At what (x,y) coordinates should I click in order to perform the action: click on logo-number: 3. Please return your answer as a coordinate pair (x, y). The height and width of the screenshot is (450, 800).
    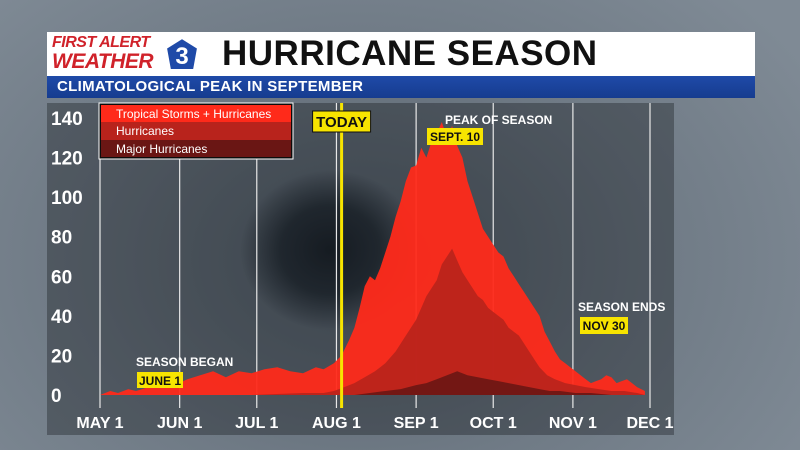
    Looking at the image, I should click on (181, 56).